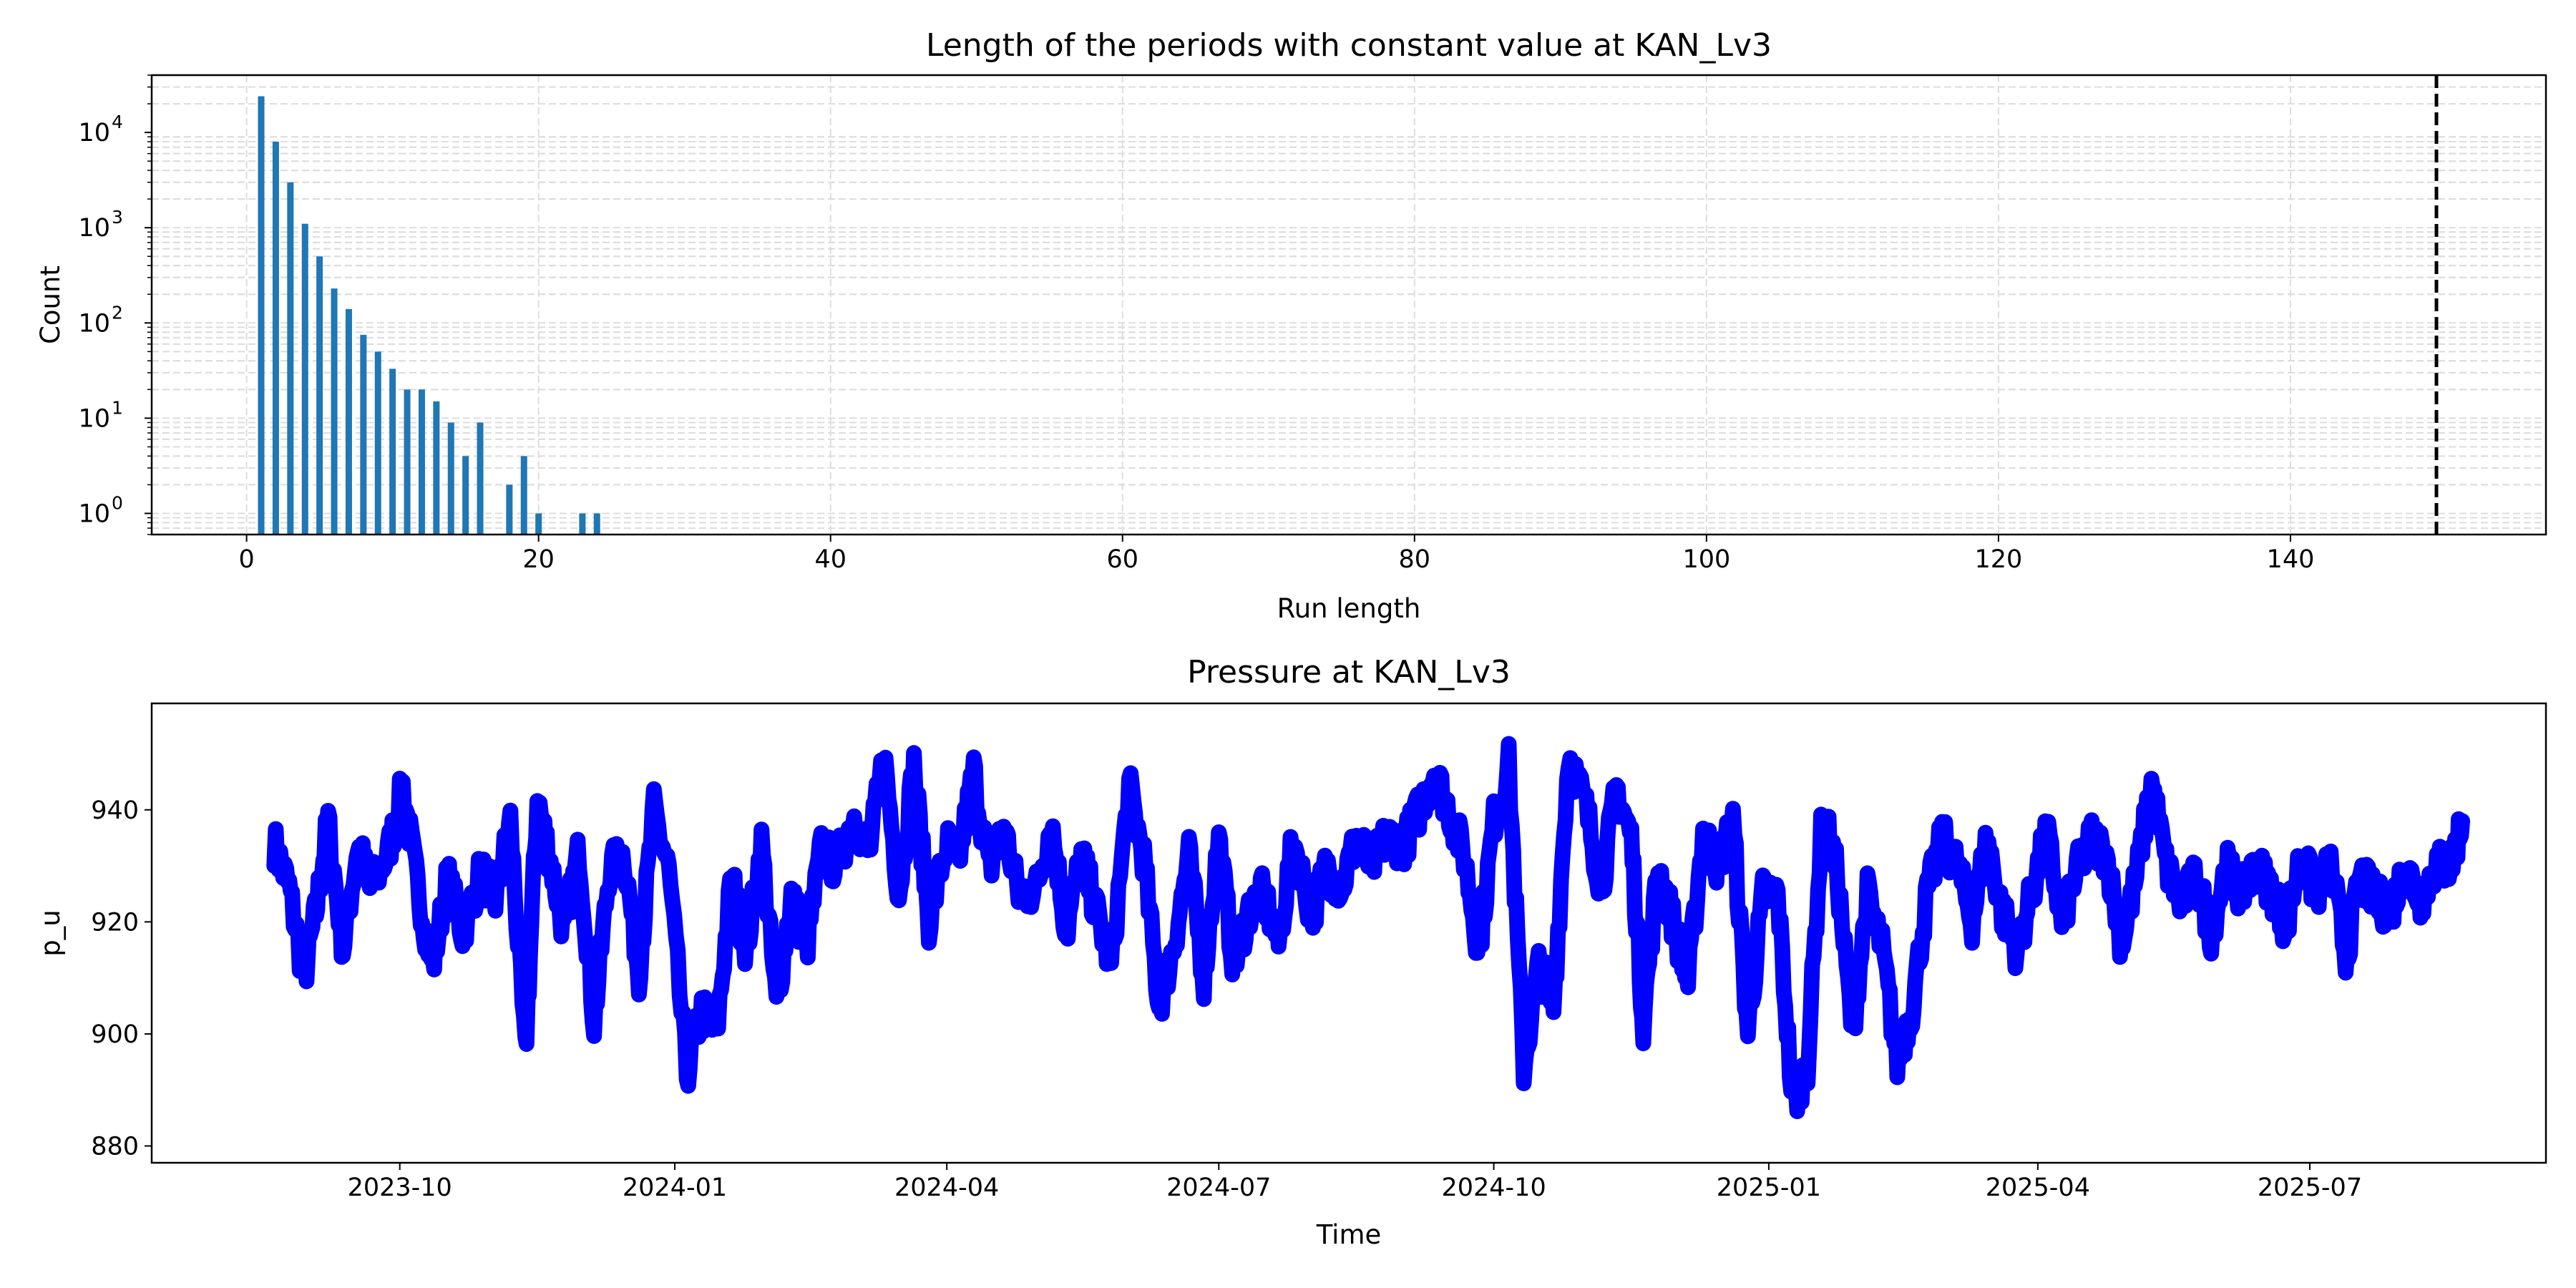 The image size is (2576, 1288). What do you see at coordinates (1493, 1188) in the screenshot?
I see `x-tick-label: 2024-10` at bounding box center [1493, 1188].